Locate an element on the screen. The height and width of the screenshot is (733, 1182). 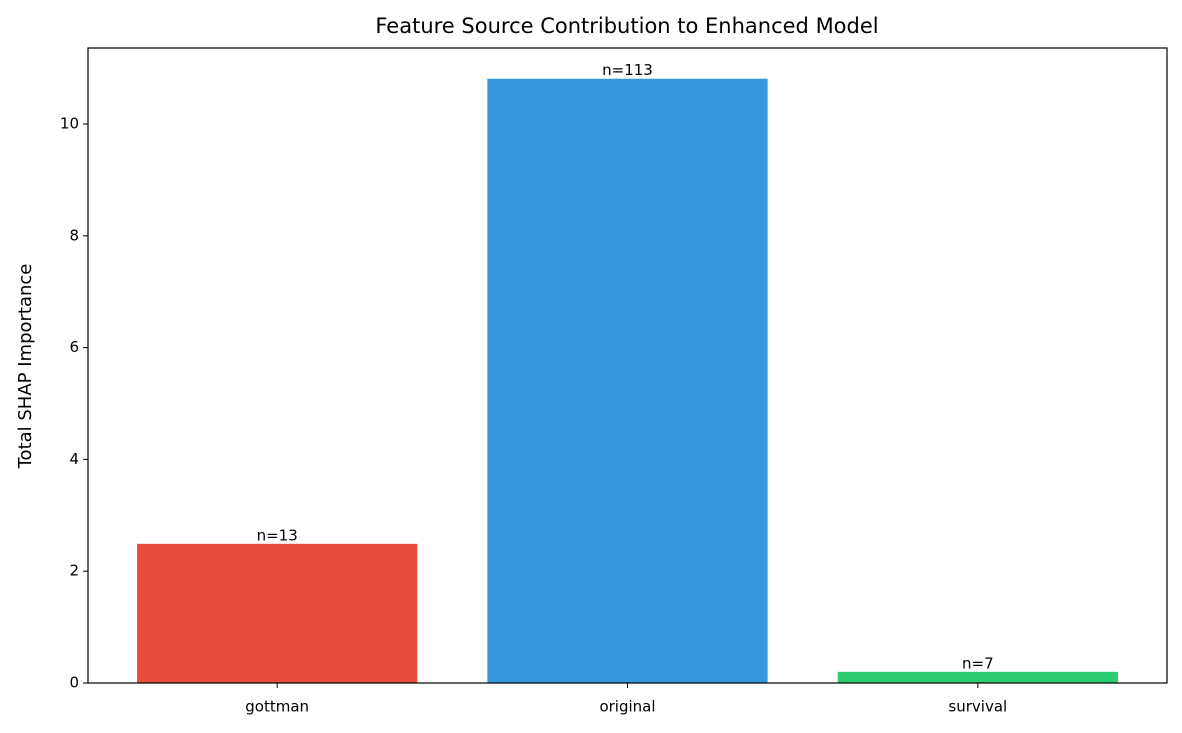
y-tick-label: 4 is located at coordinates (74, 459).